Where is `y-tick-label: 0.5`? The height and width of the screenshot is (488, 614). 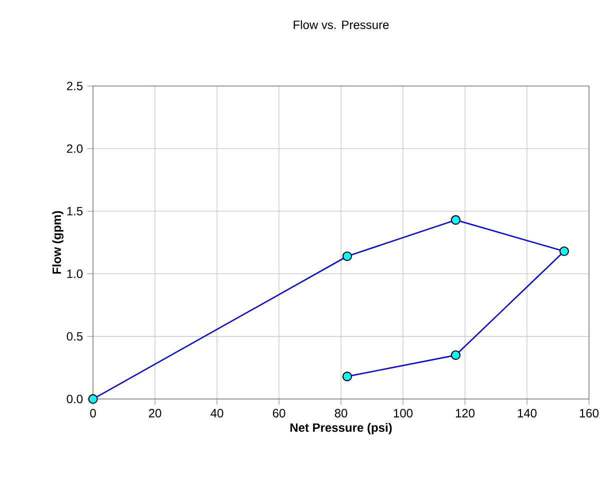
y-tick-label: 0.5 is located at coordinates (74, 336).